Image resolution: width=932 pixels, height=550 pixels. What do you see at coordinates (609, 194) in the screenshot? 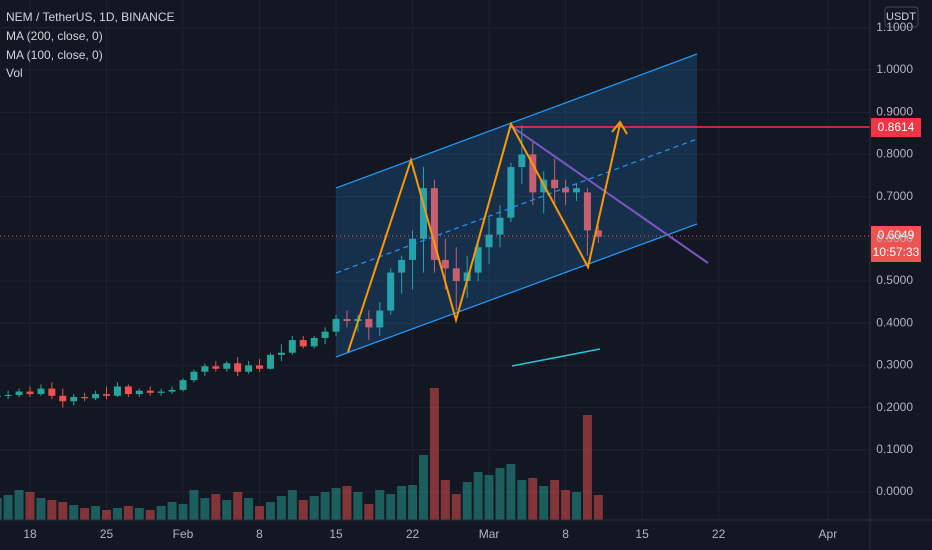
I see `trend-line` at bounding box center [609, 194].